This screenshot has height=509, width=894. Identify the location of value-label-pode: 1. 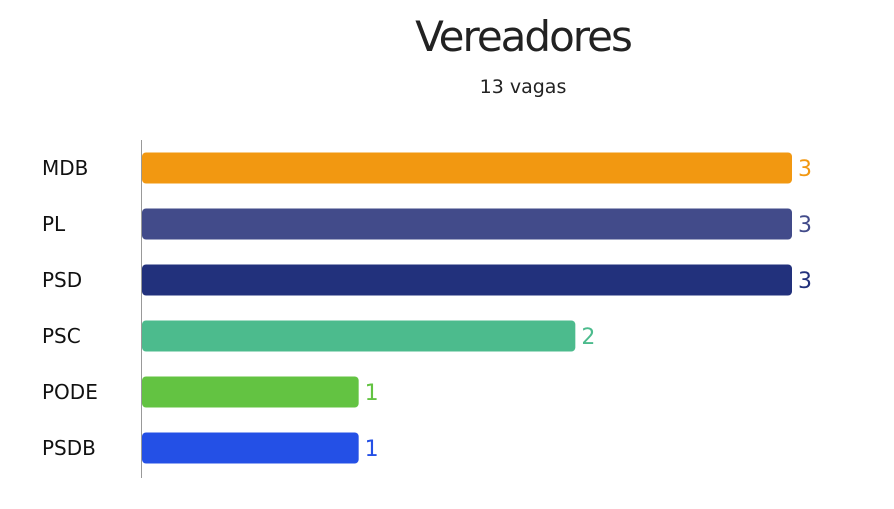
(372, 393).